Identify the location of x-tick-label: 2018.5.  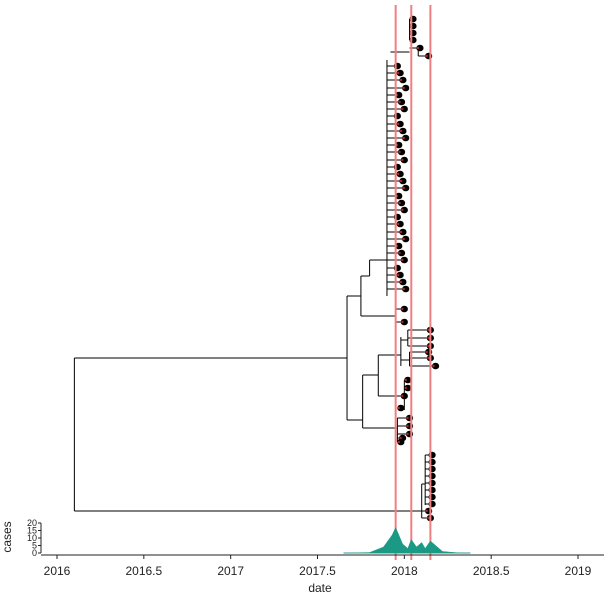
(491, 571).